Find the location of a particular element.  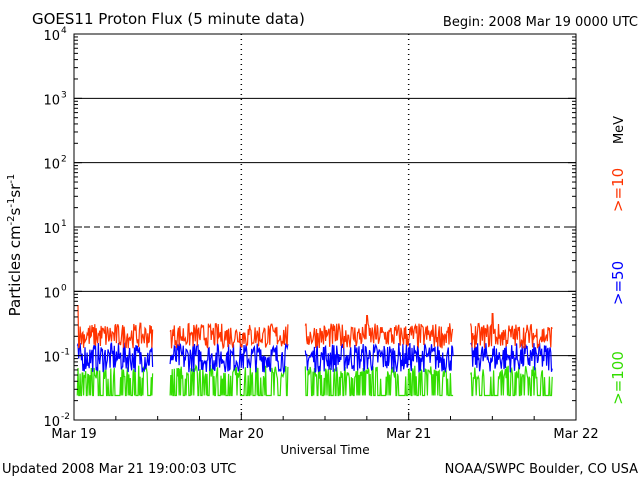

x-tick-label: Mar 22 is located at coordinates (575, 434).